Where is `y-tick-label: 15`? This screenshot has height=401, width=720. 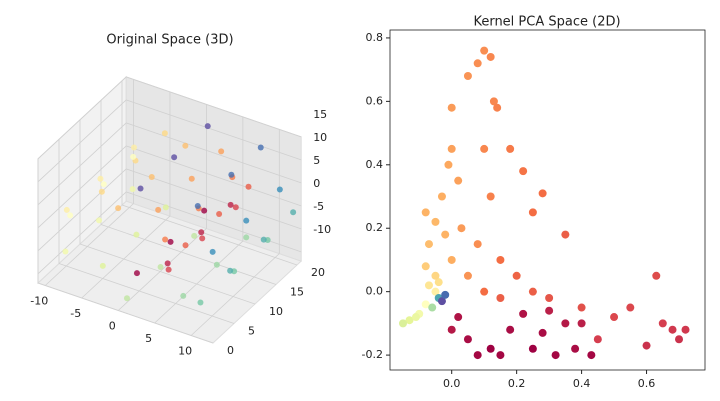
y-tick-label: 15 is located at coordinates (297, 292).